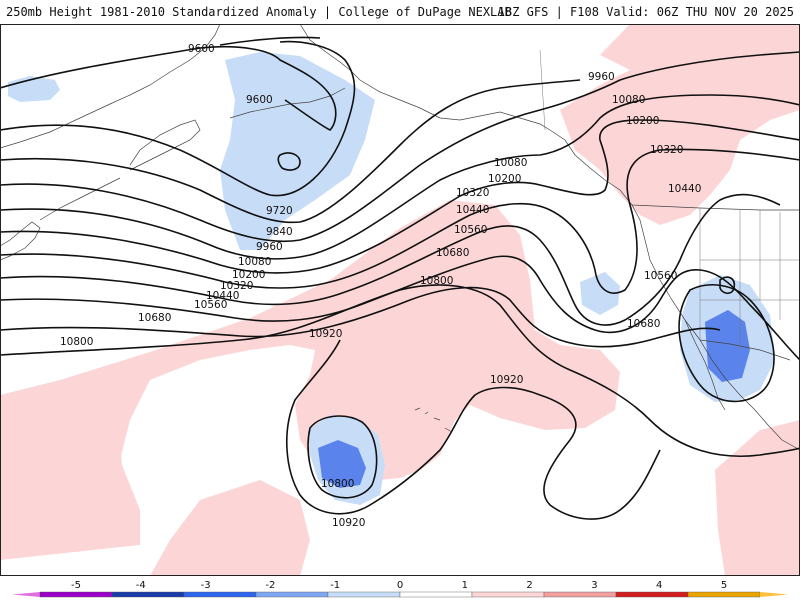  Describe the element at coordinates (594, 585) in the screenshot. I see `colorbar-tick-label: 3` at that location.